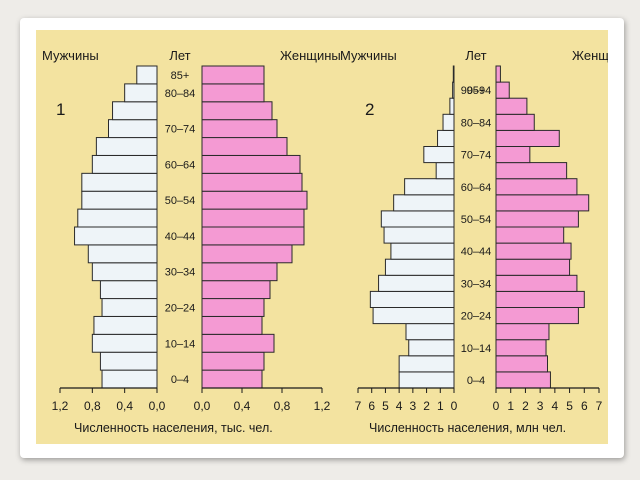  What do you see at coordinates (476, 123) in the screenshot?
I see `age-tick-label: 80–84` at bounding box center [476, 123].